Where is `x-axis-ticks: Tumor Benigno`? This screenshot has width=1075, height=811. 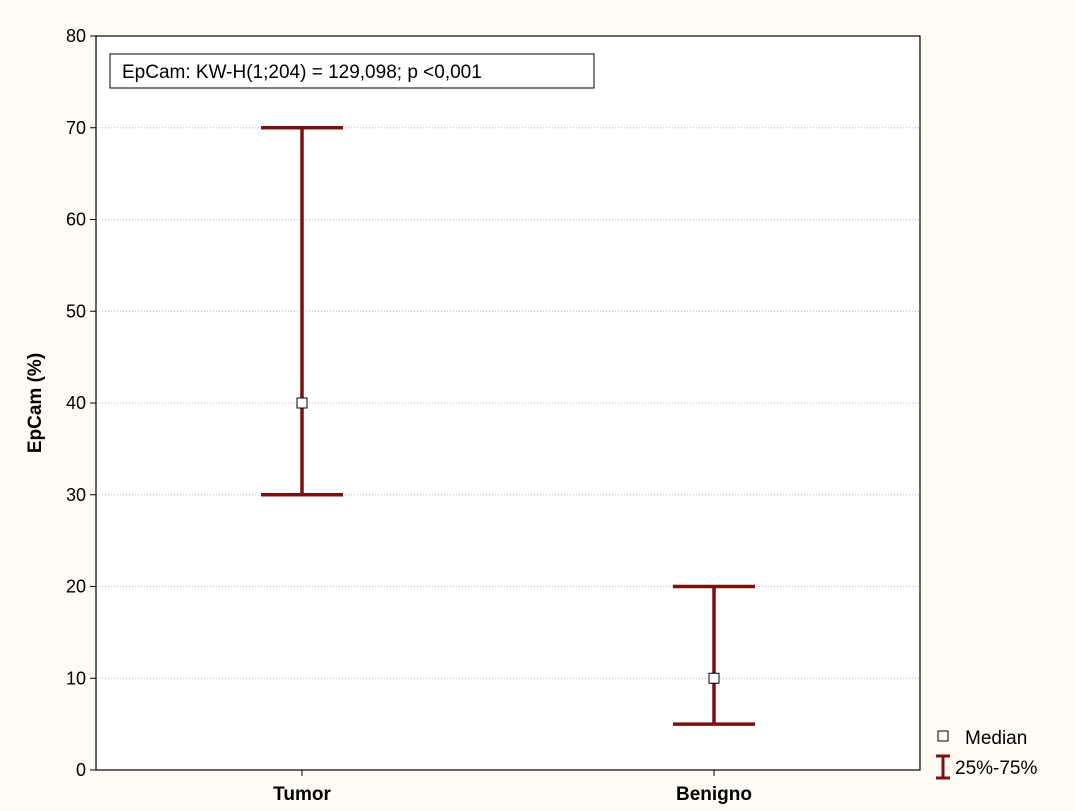 x-axis-ticks: Tumor Benigno is located at coordinates (512, 787).